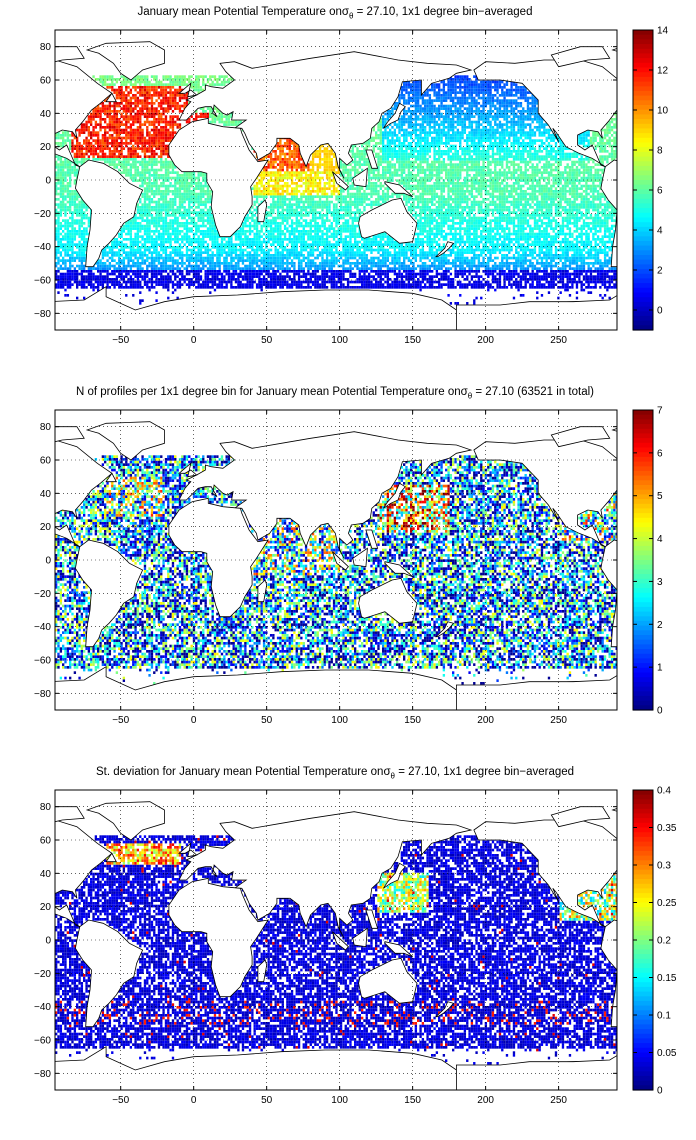 This screenshot has width=696, height=1140. I want to click on title-rest: = 27.10, 1x1 degree bin−averaged, so click(443, 12).